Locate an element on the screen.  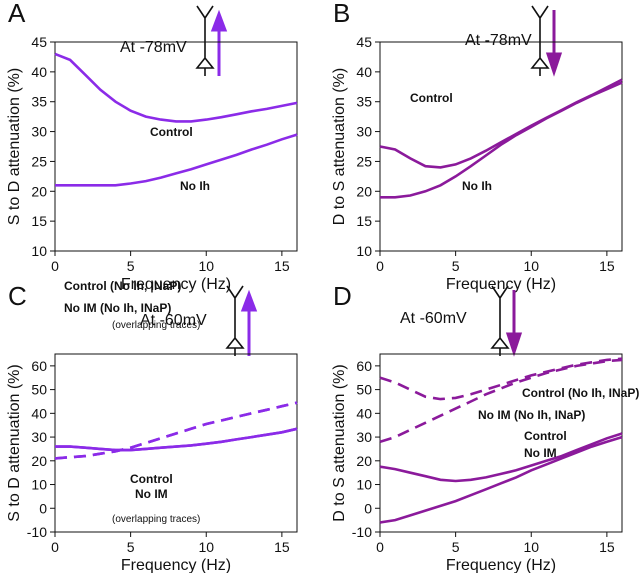
annotation: (overlapping traces) is located at coordinates (156, 325).